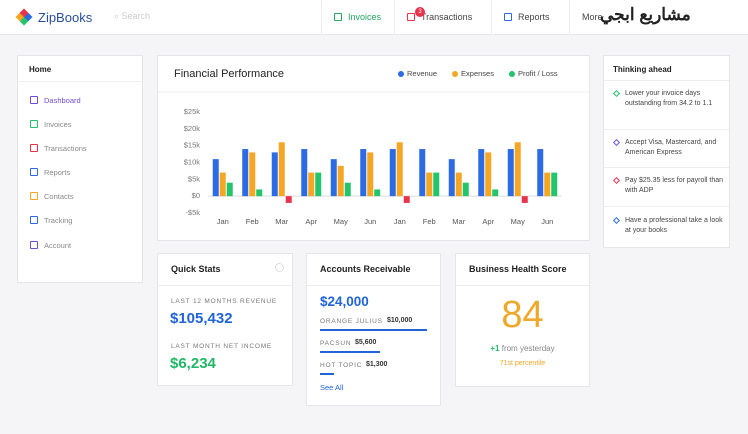  Describe the element at coordinates (57, 172) in the screenshot. I see `sidebar-label: Reports` at that location.